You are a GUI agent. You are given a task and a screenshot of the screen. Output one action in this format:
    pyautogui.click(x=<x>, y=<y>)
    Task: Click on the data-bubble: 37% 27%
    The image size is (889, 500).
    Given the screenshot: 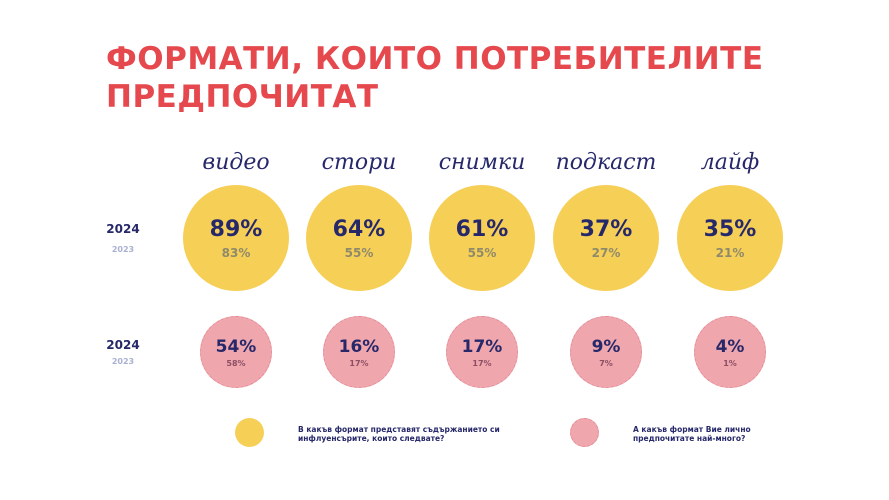 What is the action you would take?
    pyautogui.click(x=606, y=238)
    